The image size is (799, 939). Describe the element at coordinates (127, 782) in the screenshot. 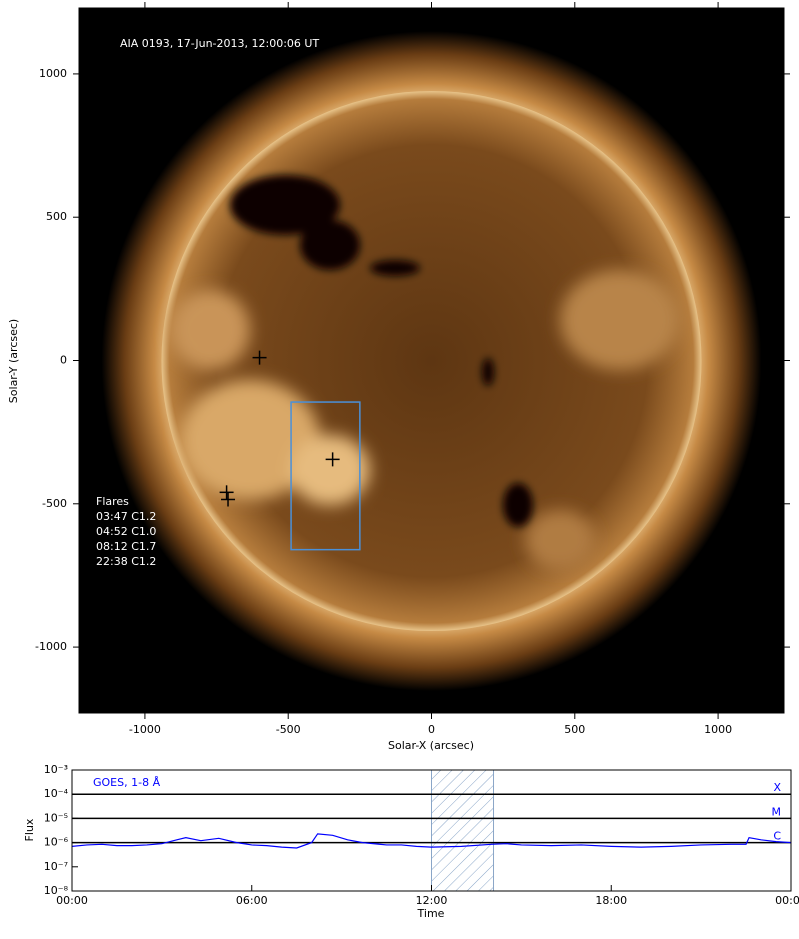

I see `legend-label: GOES, 1-8 Å` at that location.